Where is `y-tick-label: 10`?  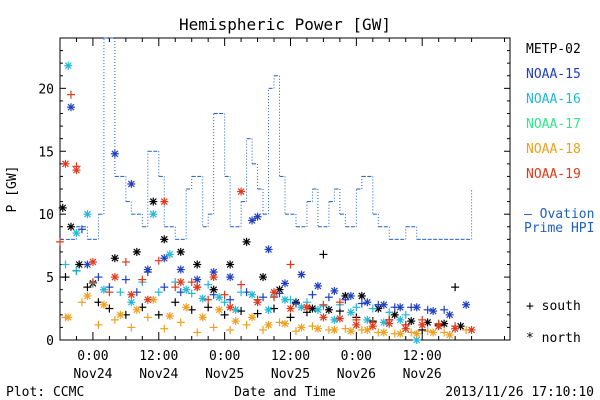
y-tick-label: 10 is located at coordinates (46, 215).